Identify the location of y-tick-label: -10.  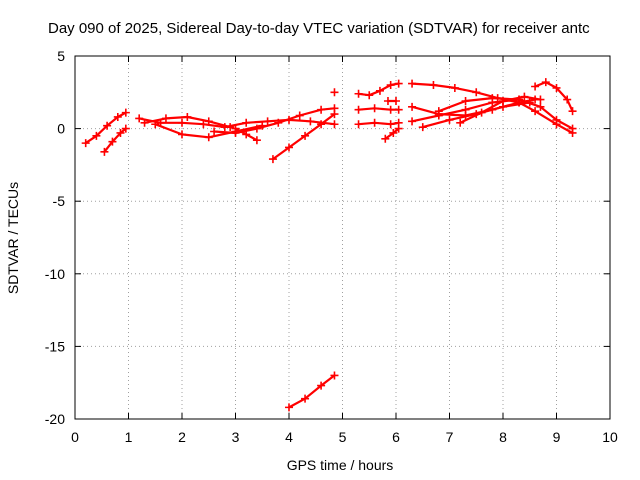
(55, 274).